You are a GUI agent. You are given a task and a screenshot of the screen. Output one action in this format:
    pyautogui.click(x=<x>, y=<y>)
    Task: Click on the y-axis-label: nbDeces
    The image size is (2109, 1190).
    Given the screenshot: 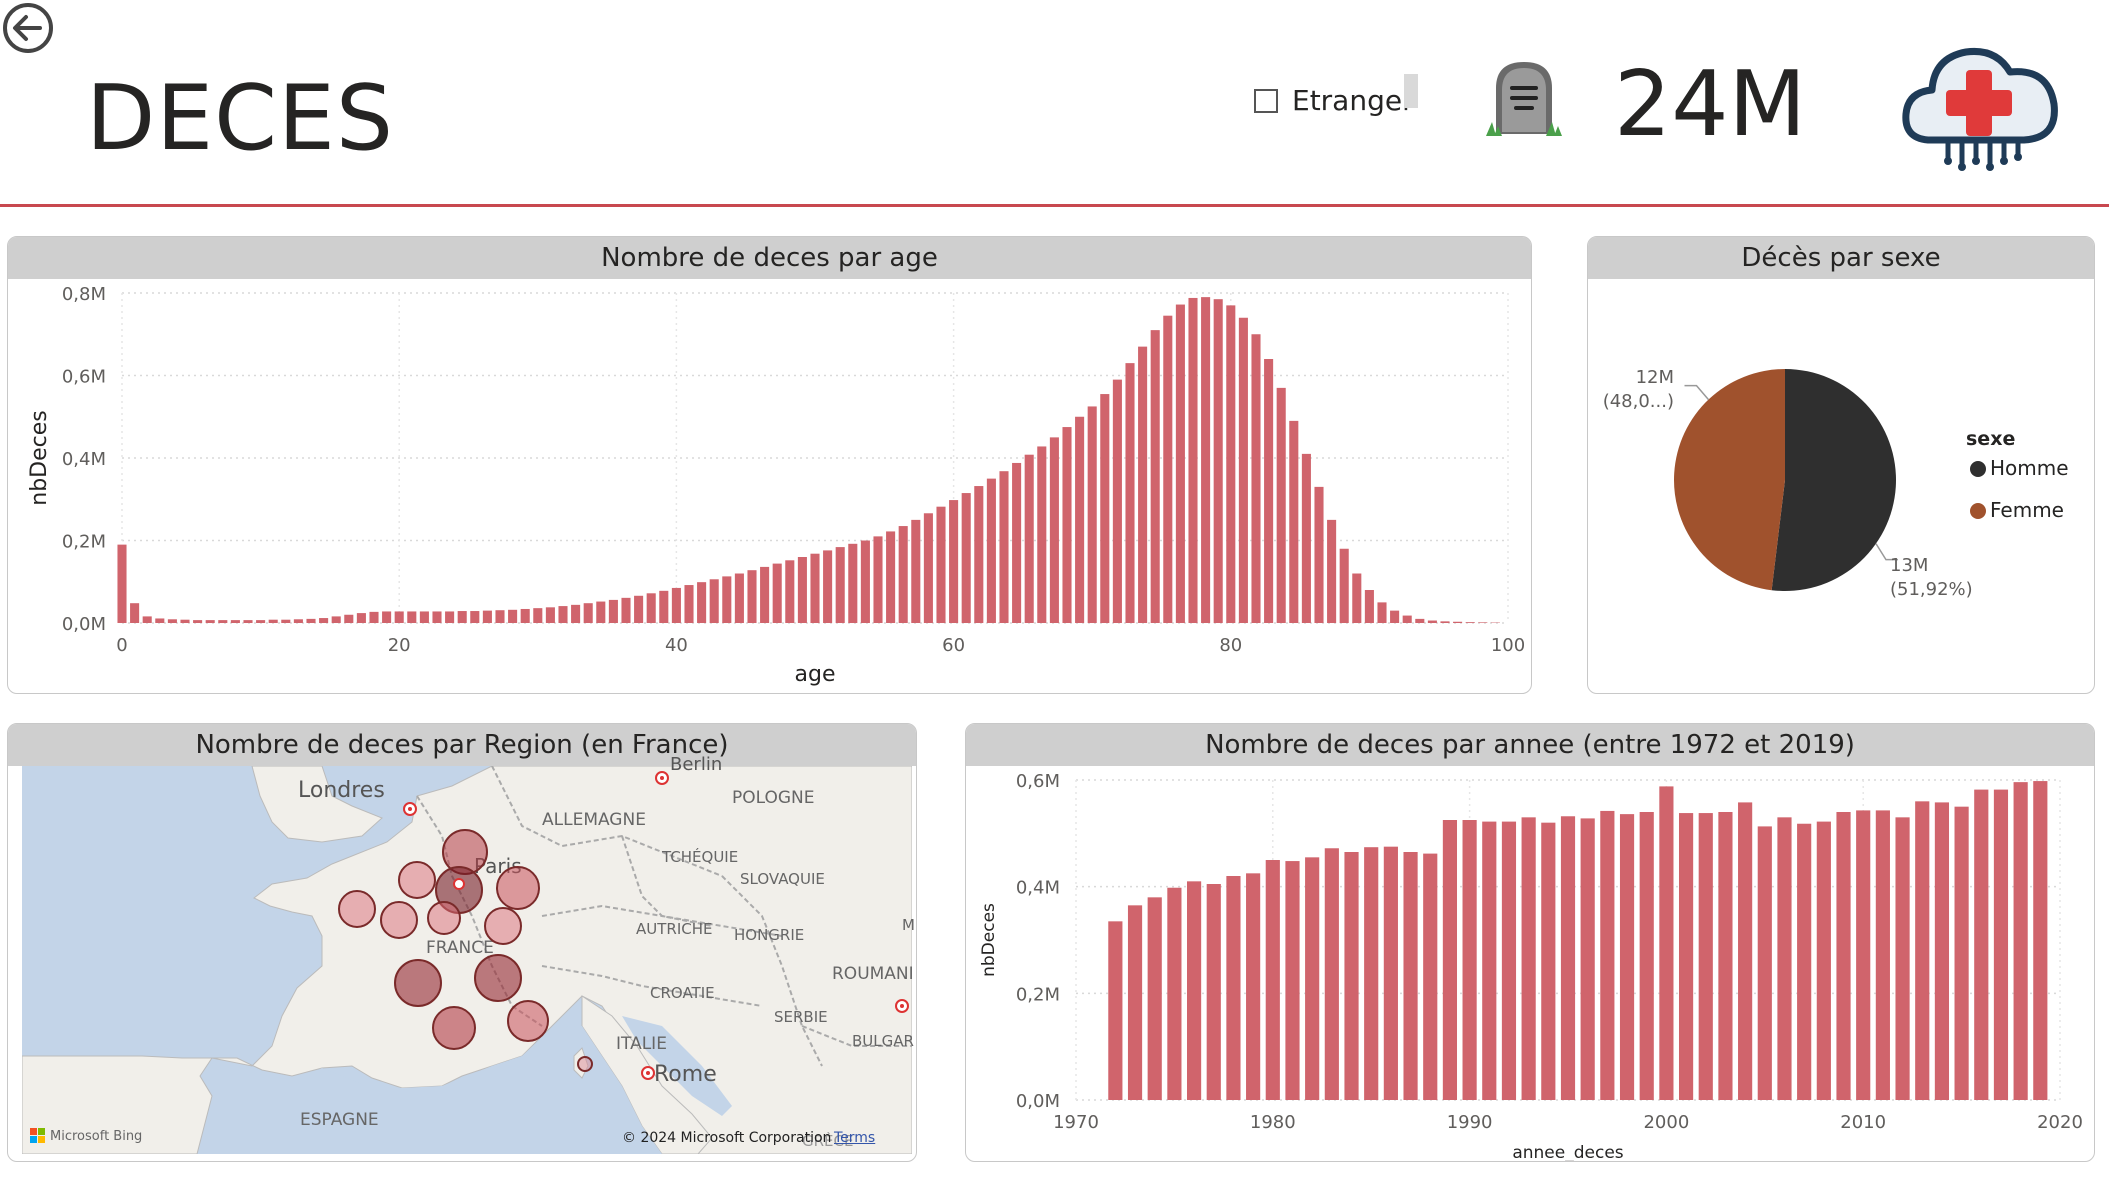 What is the action you would take?
    pyautogui.click(x=989, y=940)
    